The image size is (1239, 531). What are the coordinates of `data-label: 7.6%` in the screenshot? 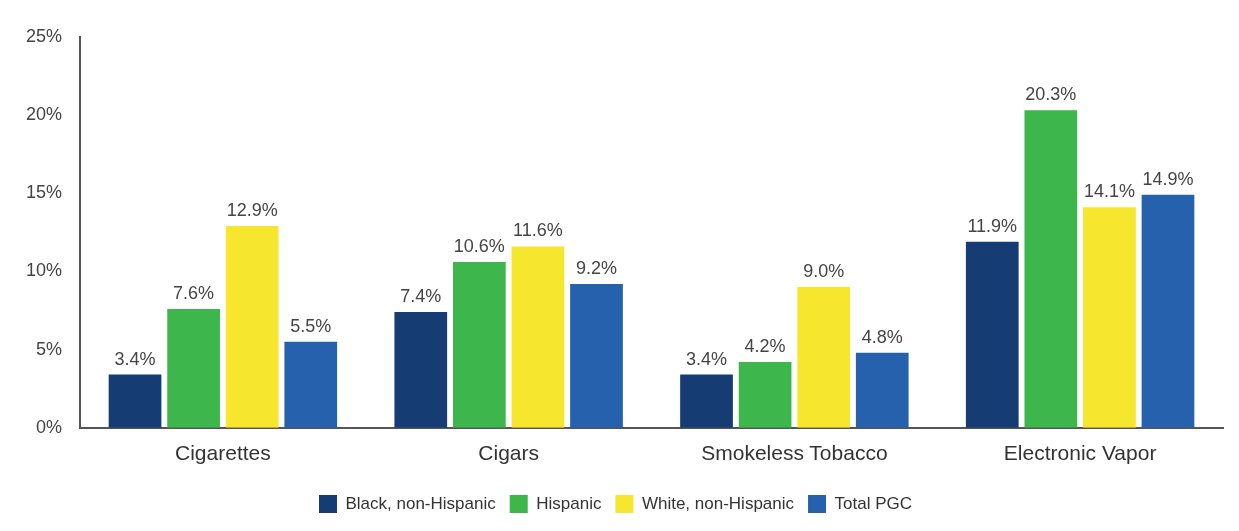 It's located at (194, 292).